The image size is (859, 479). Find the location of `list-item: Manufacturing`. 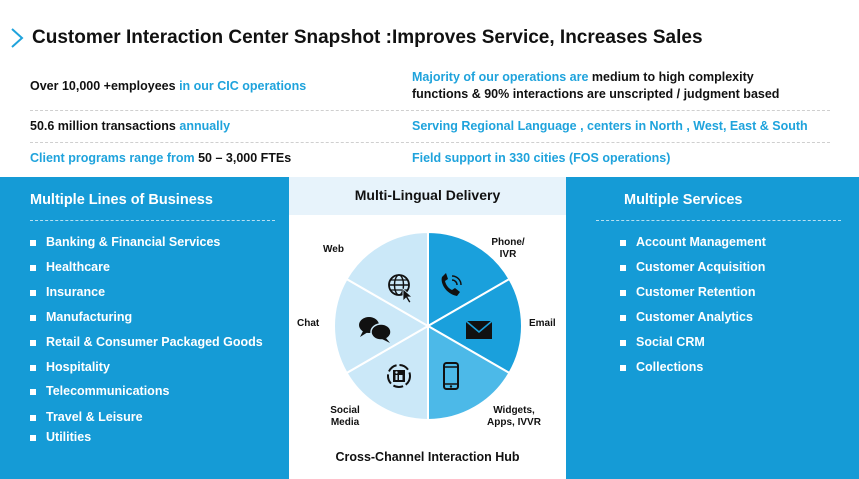

list-item: Manufacturing is located at coordinates (146, 317).